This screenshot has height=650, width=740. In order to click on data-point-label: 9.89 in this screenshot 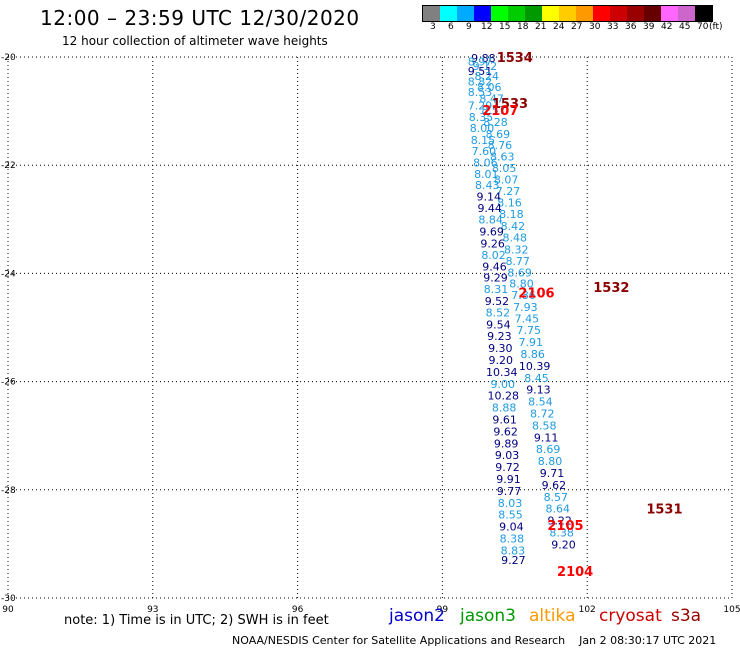, I will do `click(506, 443)`.